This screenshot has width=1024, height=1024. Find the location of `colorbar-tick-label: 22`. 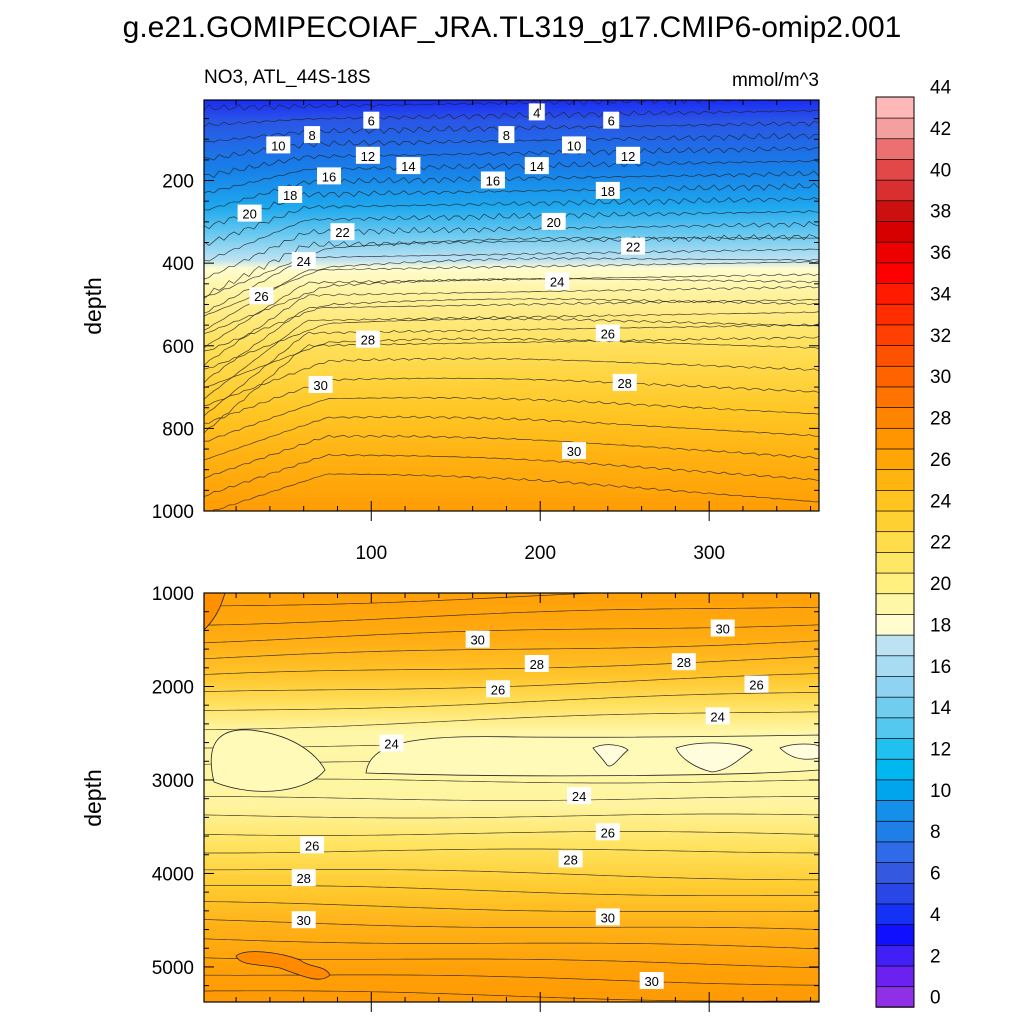

colorbar-tick-label: 22 is located at coordinates (940, 543).